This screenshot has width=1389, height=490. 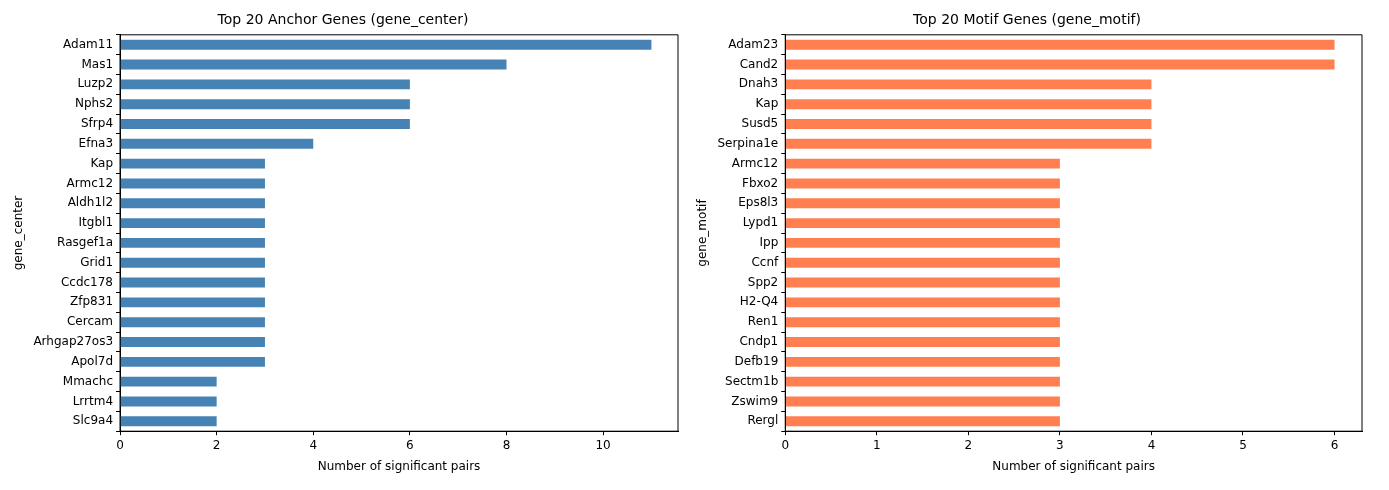 I want to click on y-tick-label: Susd5, so click(x=760, y=123).